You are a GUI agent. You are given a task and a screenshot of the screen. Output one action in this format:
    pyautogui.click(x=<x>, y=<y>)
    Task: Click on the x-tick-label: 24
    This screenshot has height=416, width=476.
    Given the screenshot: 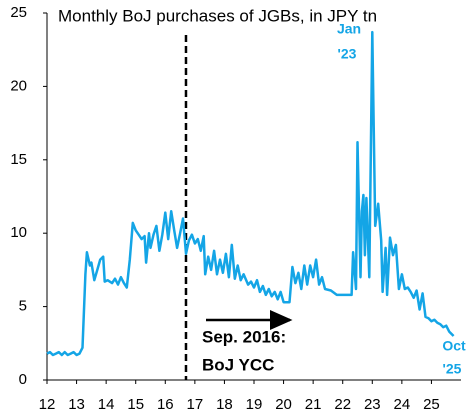 What is the action you would take?
    pyautogui.click(x=402, y=404)
    